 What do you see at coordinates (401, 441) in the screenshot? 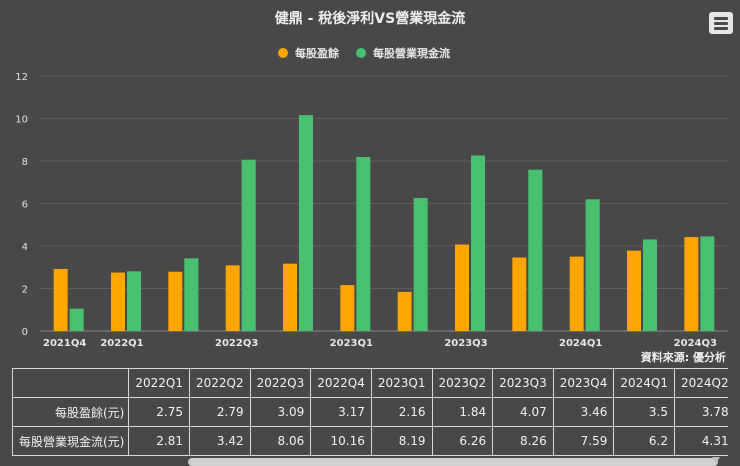
I see `table-cell: 8.19` at bounding box center [401, 441].